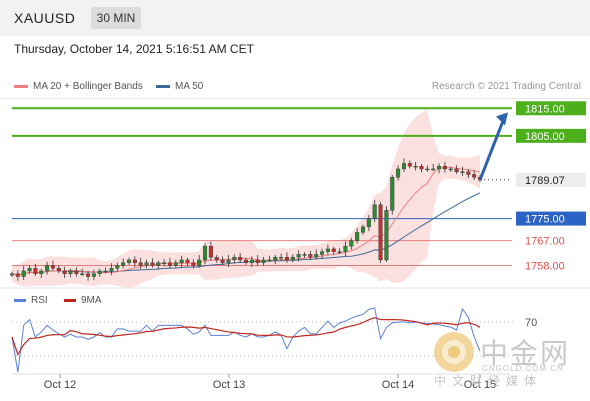 Image resolution: width=590 pixels, height=401 pixels. What do you see at coordinates (480, 385) in the screenshot?
I see `x-tick-label: Oct 15` at bounding box center [480, 385].